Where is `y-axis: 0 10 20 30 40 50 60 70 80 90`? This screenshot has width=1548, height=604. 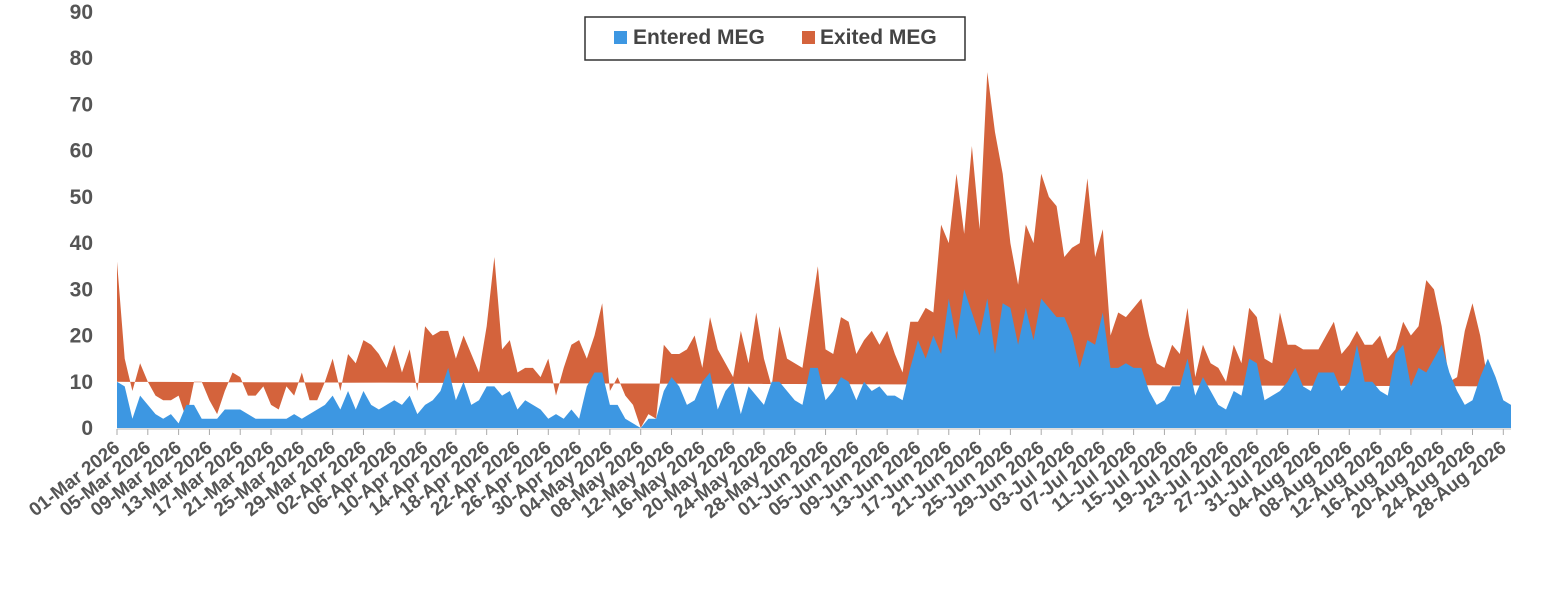 y-axis: 0 10 20 30 40 50 60 70 80 90 is located at coordinates (81, 220).